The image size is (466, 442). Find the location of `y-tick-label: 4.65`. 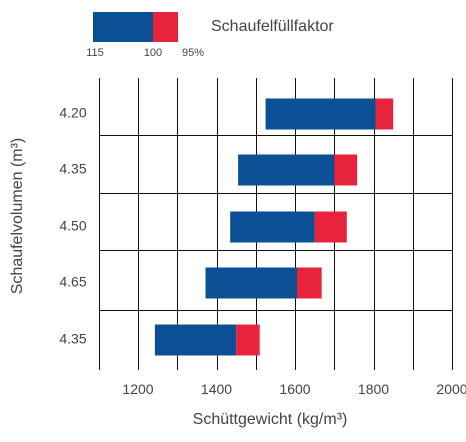

y-tick-label: 4.65 is located at coordinates (72, 282).